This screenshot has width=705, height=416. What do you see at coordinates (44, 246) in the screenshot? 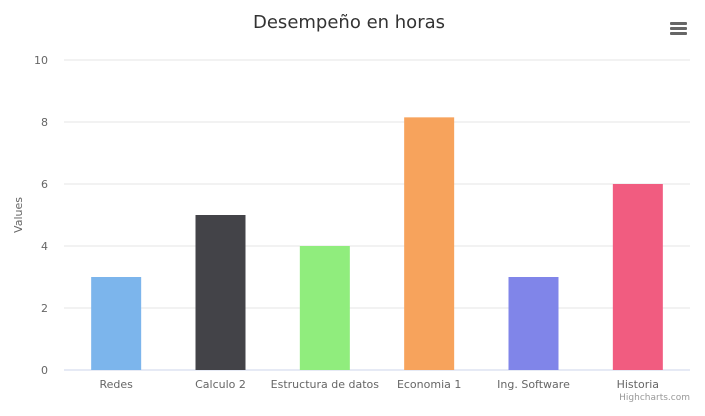
I see `y-tick-label: 4` at bounding box center [44, 246].